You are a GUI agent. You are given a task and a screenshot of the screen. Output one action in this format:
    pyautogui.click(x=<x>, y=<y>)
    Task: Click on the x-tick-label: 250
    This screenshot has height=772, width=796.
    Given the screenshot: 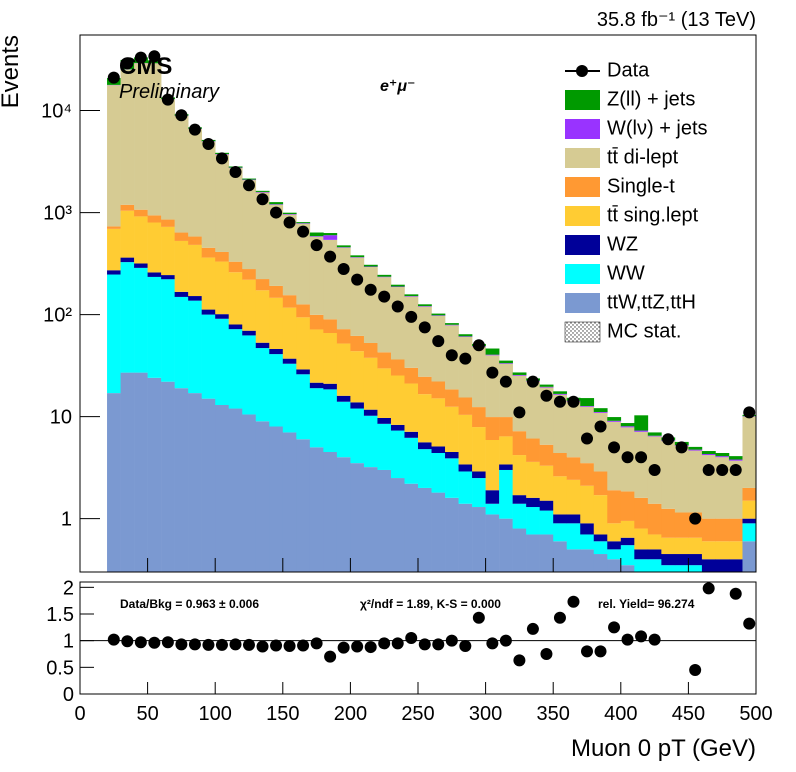 What is the action you would take?
    pyautogui.click(x=417, y=714)
    